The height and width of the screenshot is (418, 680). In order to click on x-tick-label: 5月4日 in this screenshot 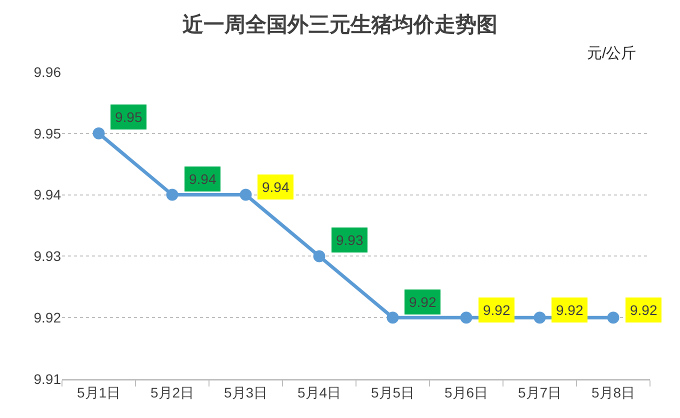, I will do `click(319, 392)`.